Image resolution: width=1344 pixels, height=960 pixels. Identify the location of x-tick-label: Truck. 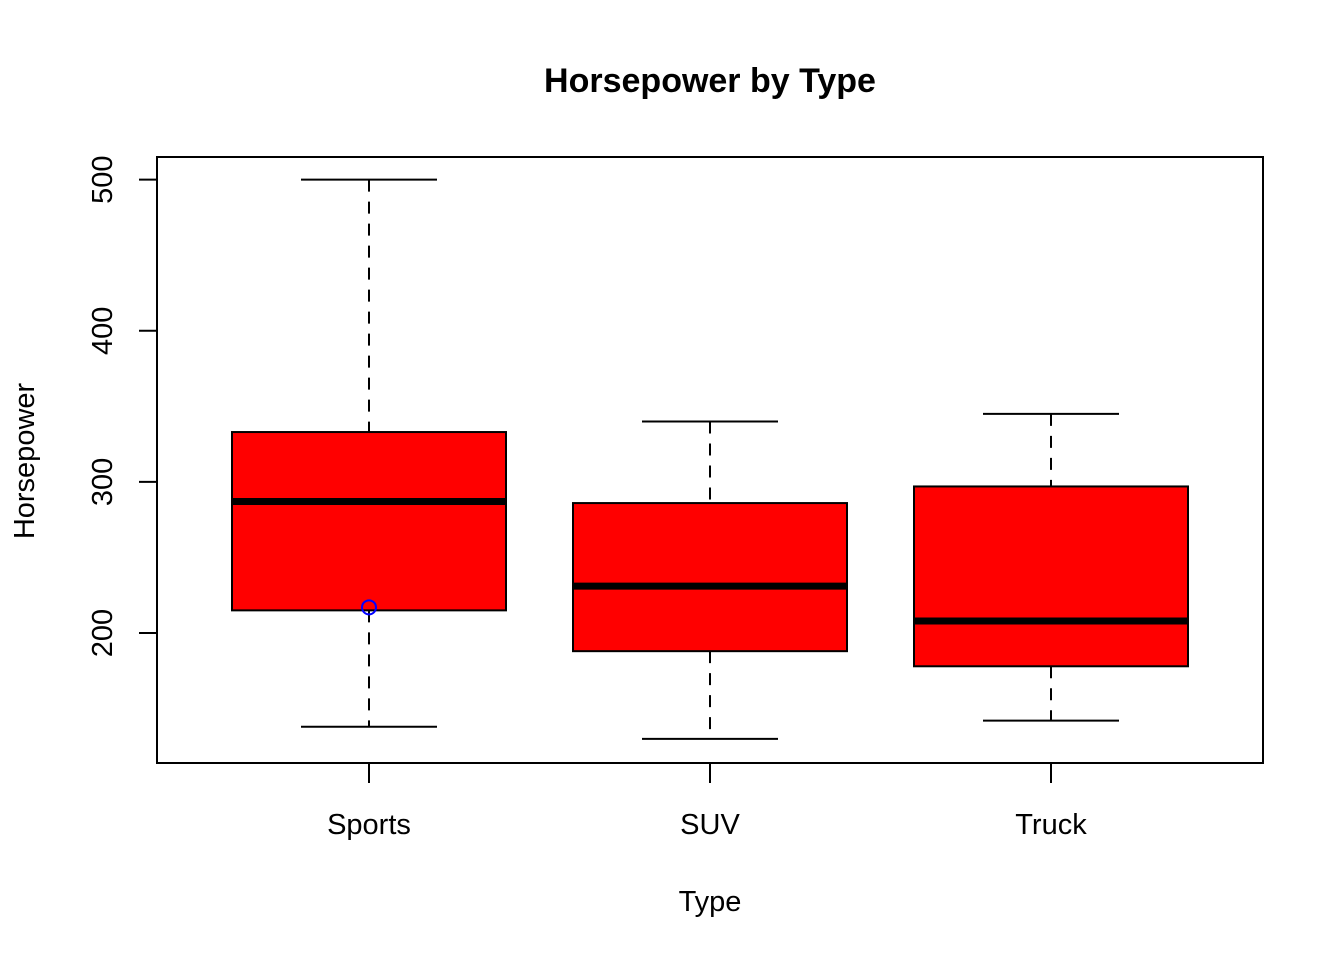
(1051, 825).